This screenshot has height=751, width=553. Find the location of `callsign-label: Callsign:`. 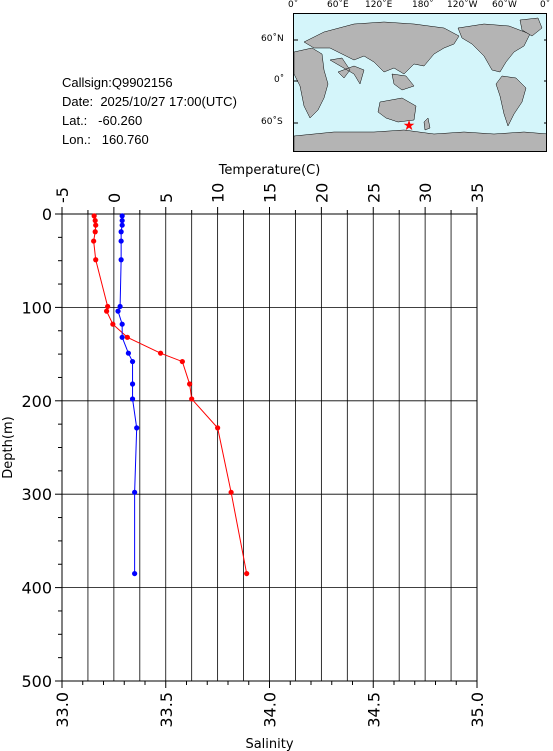

callsign-label: Callsign: is located at coordinates (87, 82).